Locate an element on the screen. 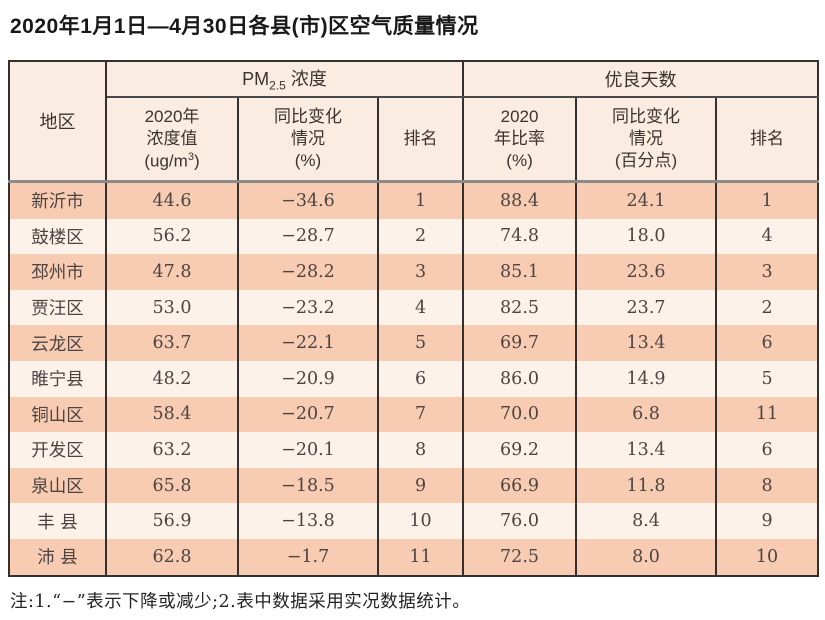 The height and width of the screenshot is (620, 825). good-change-line1: 同比变化 is located at coordinates (646, 116).